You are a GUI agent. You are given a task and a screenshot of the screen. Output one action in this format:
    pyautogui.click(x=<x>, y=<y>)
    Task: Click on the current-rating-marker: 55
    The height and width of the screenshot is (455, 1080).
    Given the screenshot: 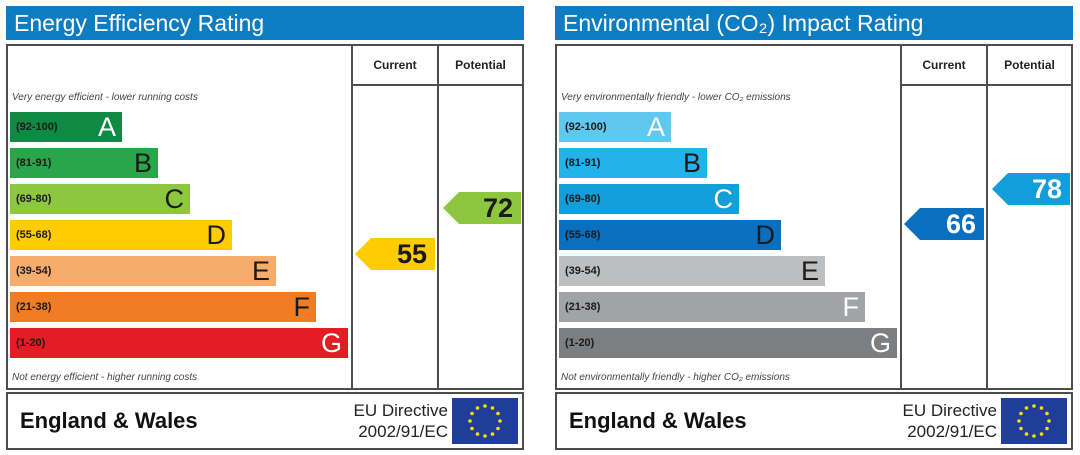 What is the action you would take?
    pyautogui.click(x=395, y=254)
    